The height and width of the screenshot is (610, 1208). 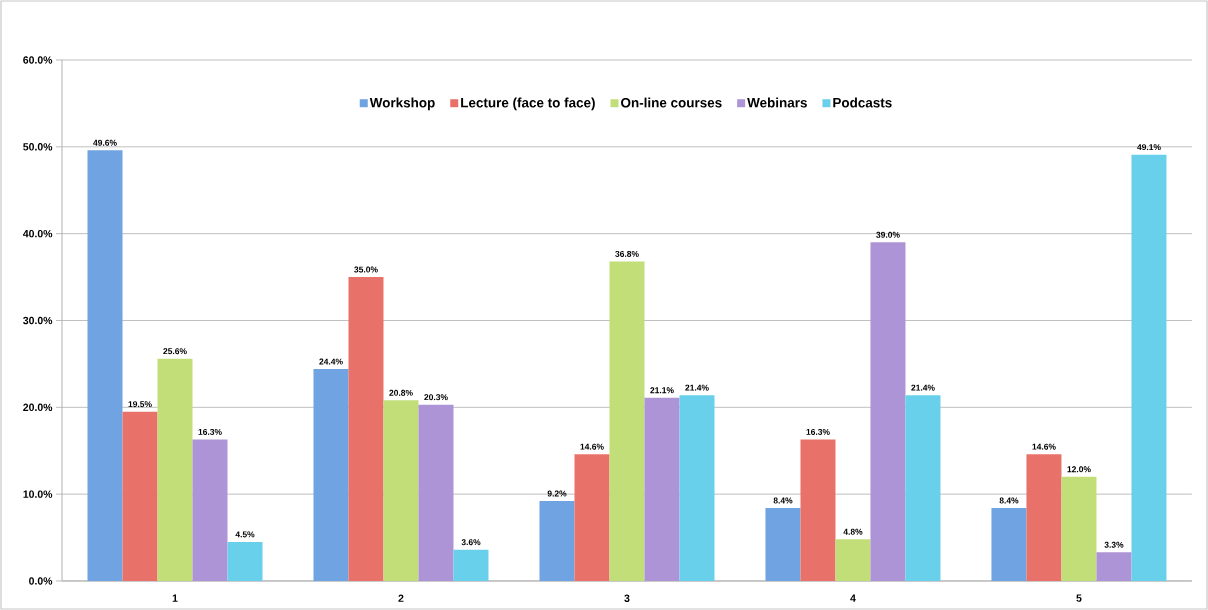 What do you see at coordinates (627, 253) in the screenshot?
I see `data-label: 36.8%` at bounding box center [627, 253].